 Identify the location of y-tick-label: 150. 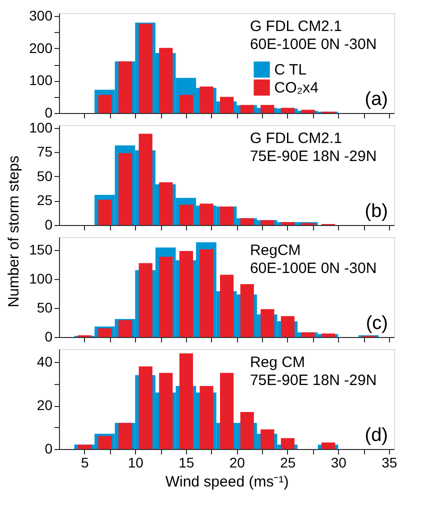
(41, 249).